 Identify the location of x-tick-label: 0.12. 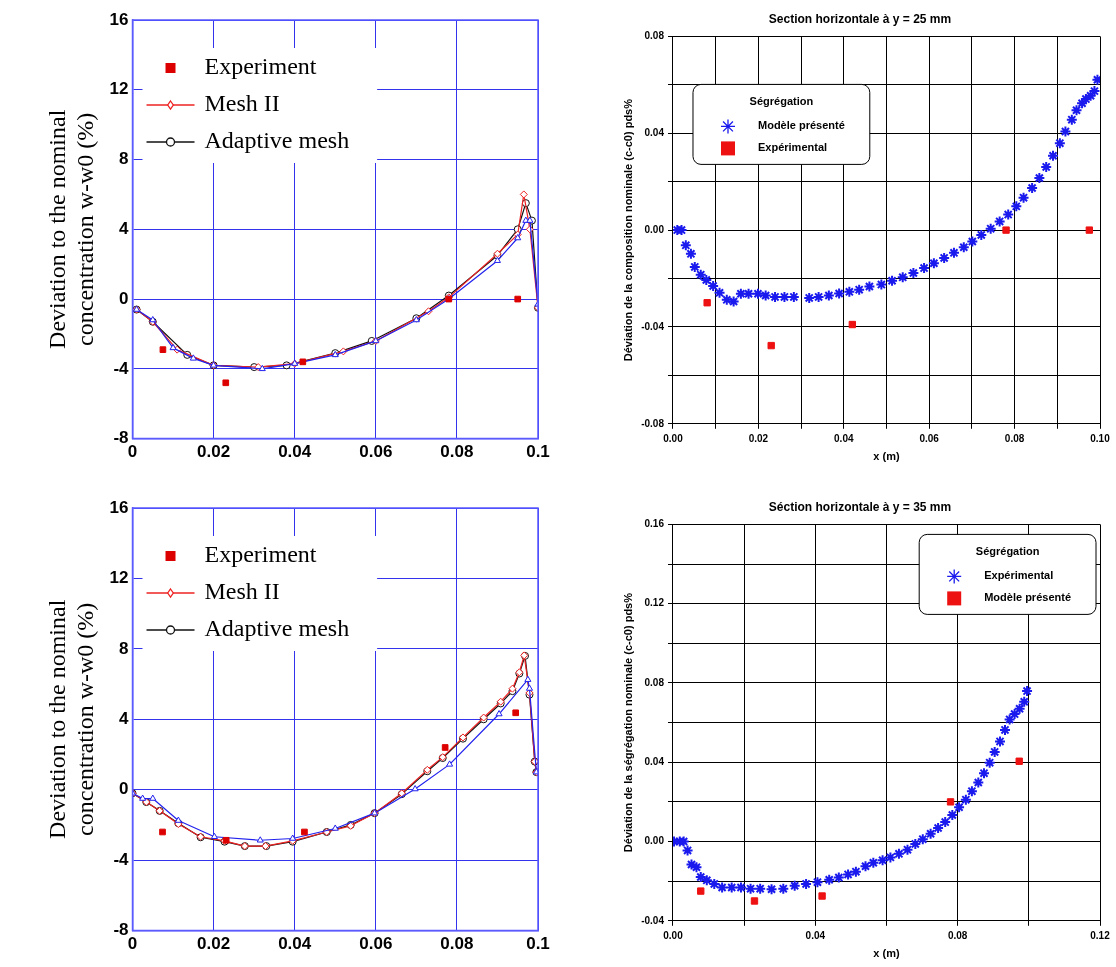
(1100, 935).